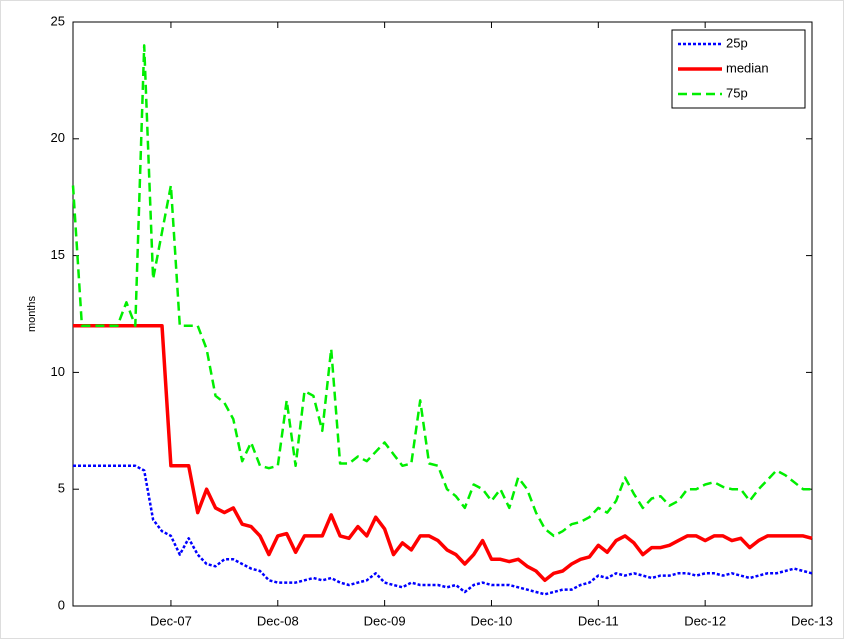  Describe the element at coordinates (61, 488) in the screenshot. I see `y-tick-label: 5` at that location.